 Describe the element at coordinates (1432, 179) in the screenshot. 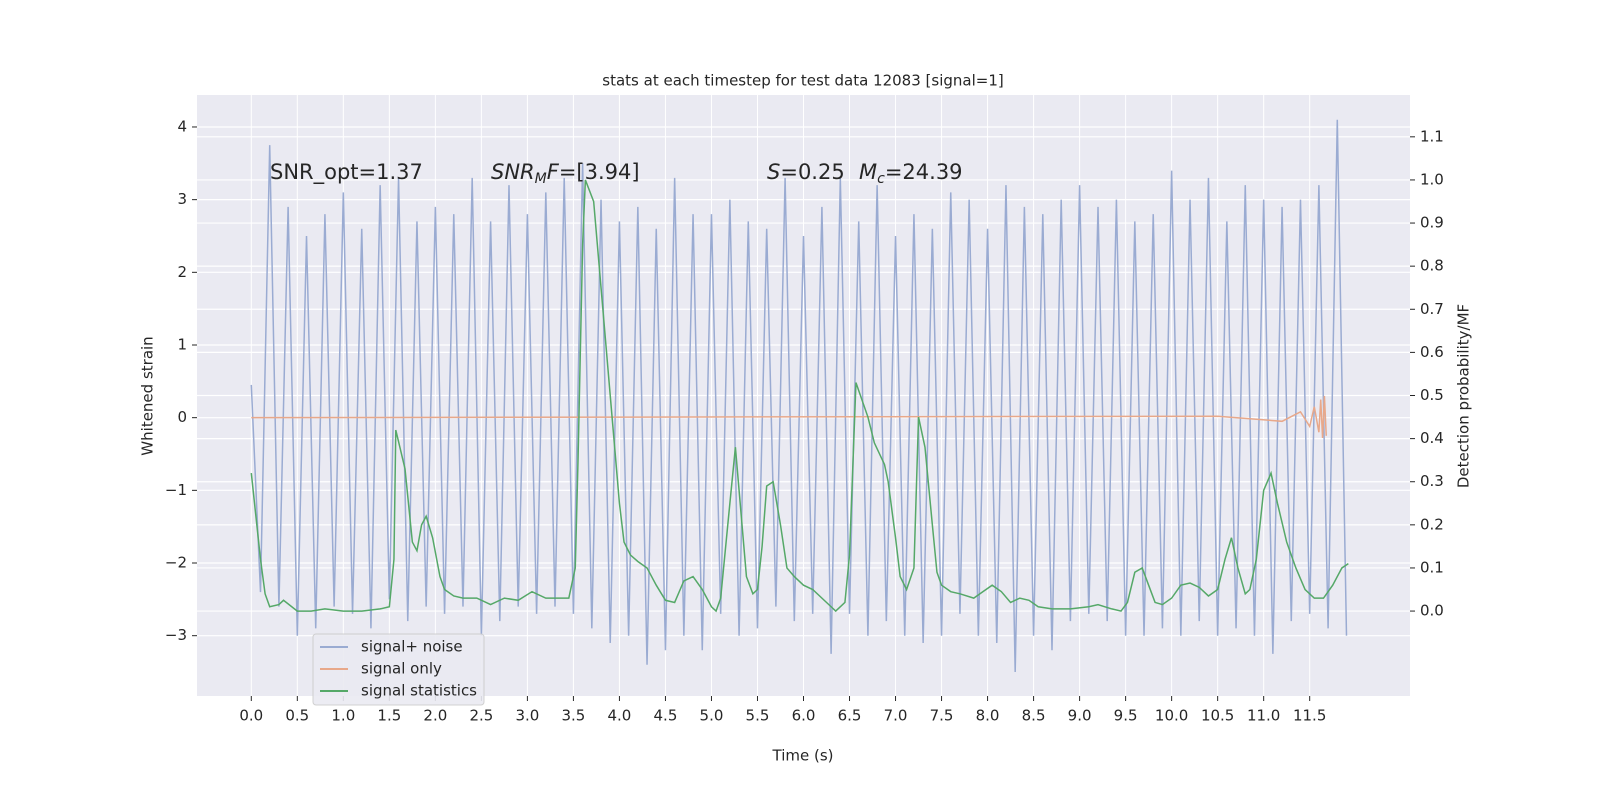

I see `y2-tick-label: 1.0` at that location.